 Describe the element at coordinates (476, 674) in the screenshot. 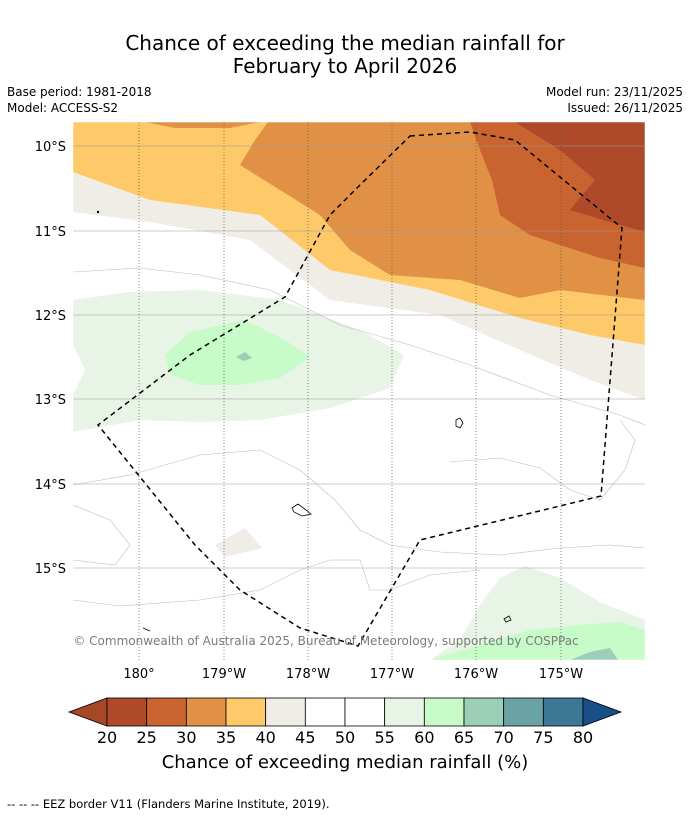

I see `lon-label: 176°W` at that location.